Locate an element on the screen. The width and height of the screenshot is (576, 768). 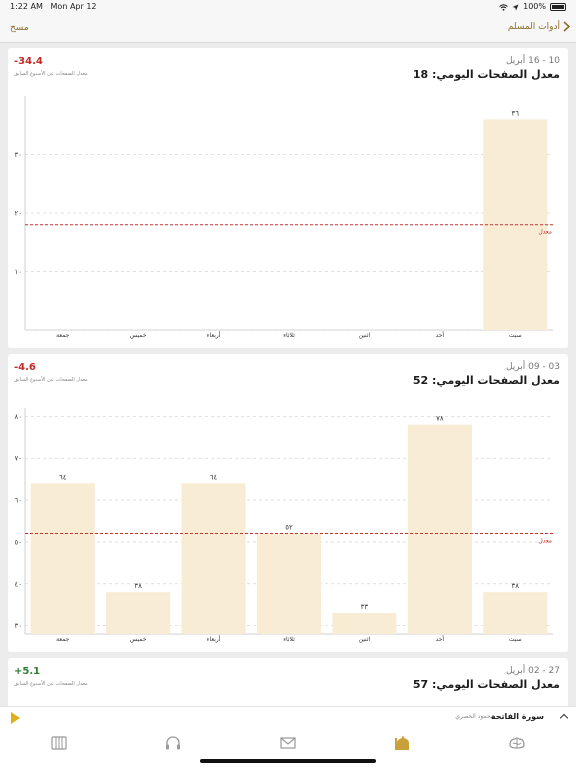
y-tick-label: ٤٠ is located at coordinates (18, 584).